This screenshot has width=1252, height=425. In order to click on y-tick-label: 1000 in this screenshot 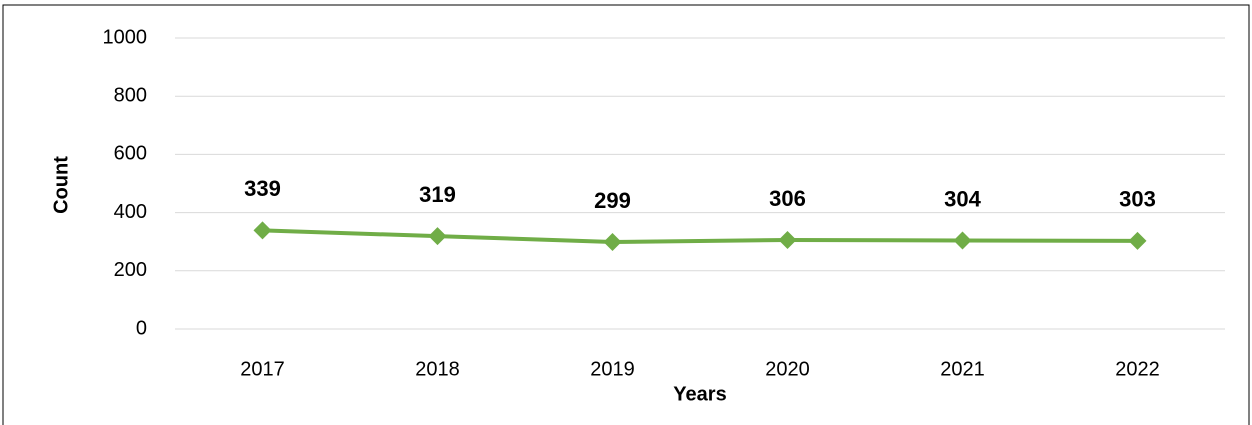, I will do `click(125, 37)`.